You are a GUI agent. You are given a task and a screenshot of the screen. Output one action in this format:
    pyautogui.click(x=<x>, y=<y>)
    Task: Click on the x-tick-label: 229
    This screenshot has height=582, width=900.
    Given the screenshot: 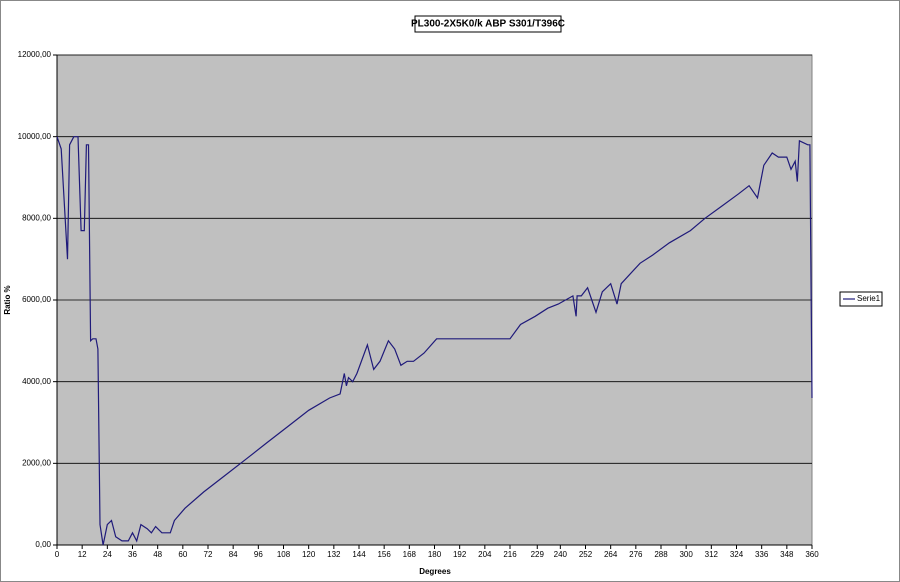 What is the action you would take?
    pyautogui.click(x=538, y=554)
    